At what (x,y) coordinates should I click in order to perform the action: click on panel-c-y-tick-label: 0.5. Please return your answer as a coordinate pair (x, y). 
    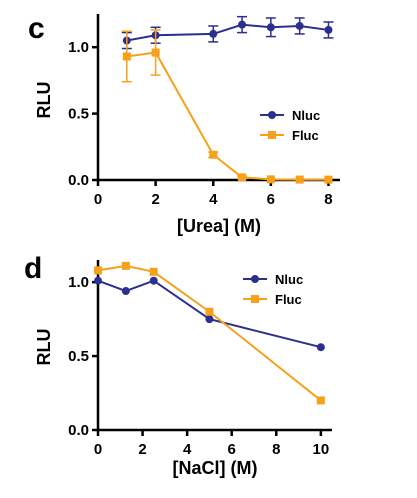
    Looking at the image, I should click on (78, 114).